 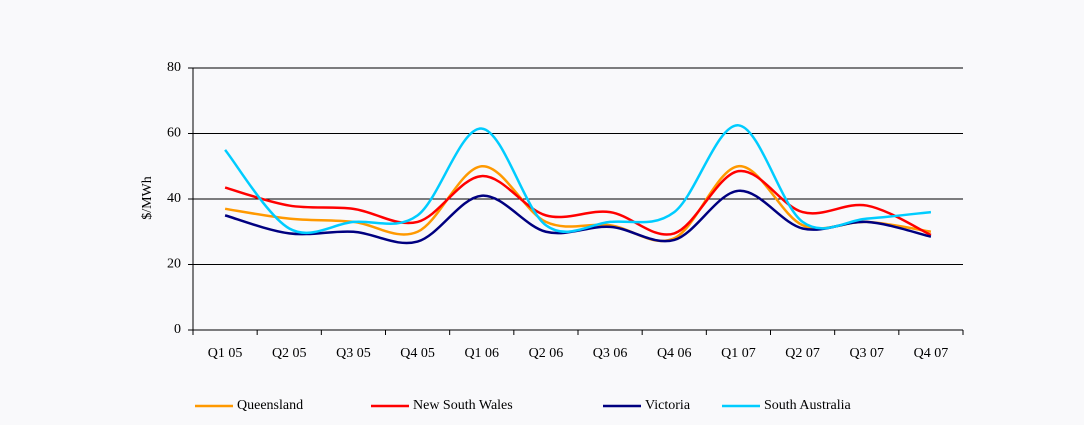 What do you see at coordinates (174, 264) in the screenshot?
I see `y-tick-label: 20` at bounding box center [174, 264].